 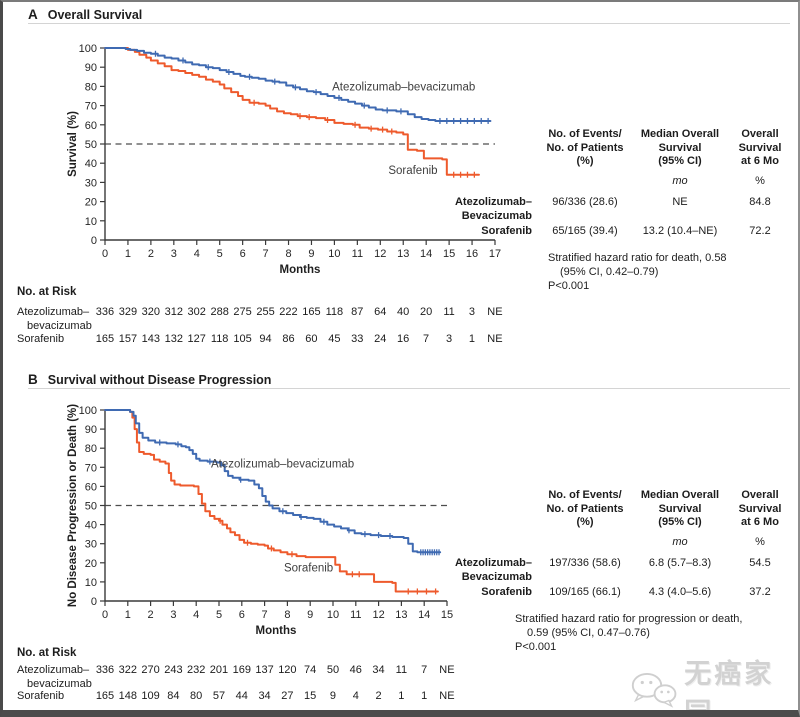 I want to click on risk-value: 329, so click(x=128, y=312).